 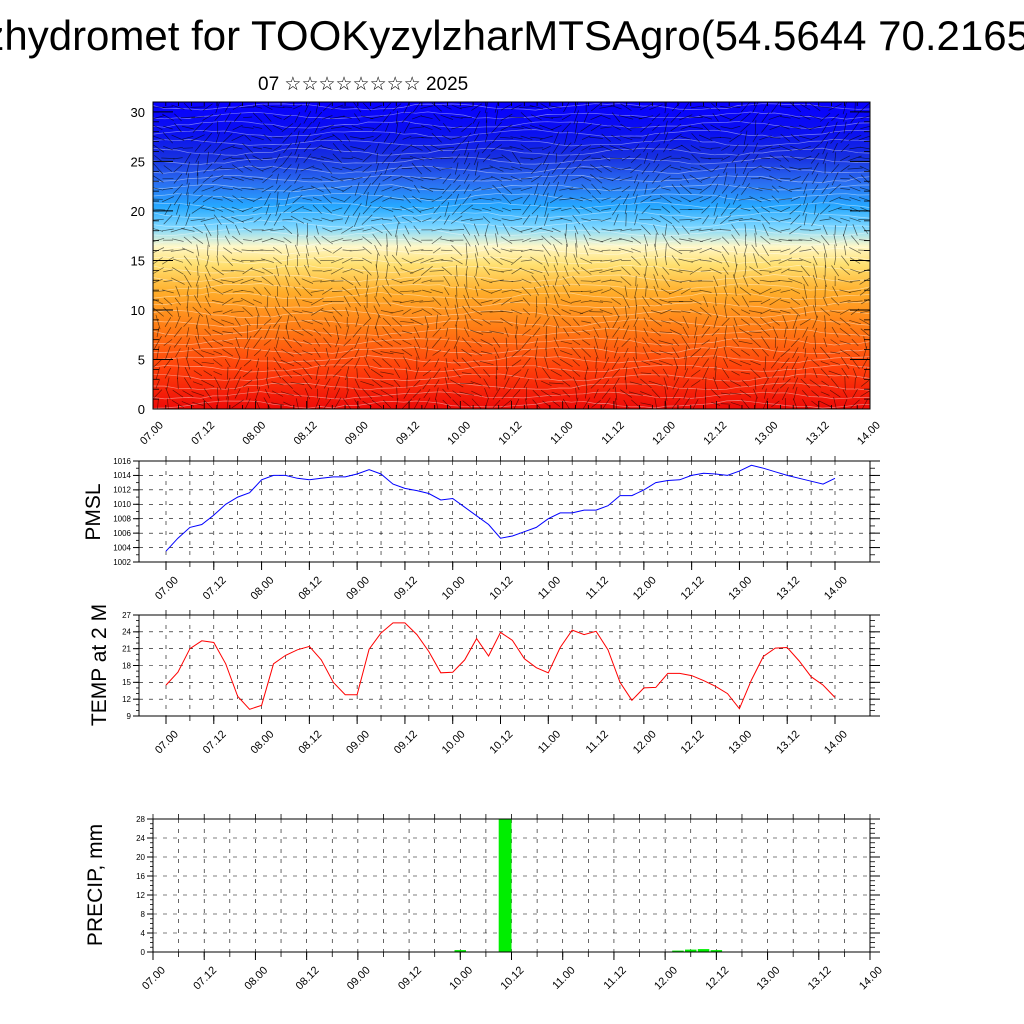 What do you see at coordinates (500, 666) in the screenshot?
I see `temp-series-line` at bounding box center [500, 666].